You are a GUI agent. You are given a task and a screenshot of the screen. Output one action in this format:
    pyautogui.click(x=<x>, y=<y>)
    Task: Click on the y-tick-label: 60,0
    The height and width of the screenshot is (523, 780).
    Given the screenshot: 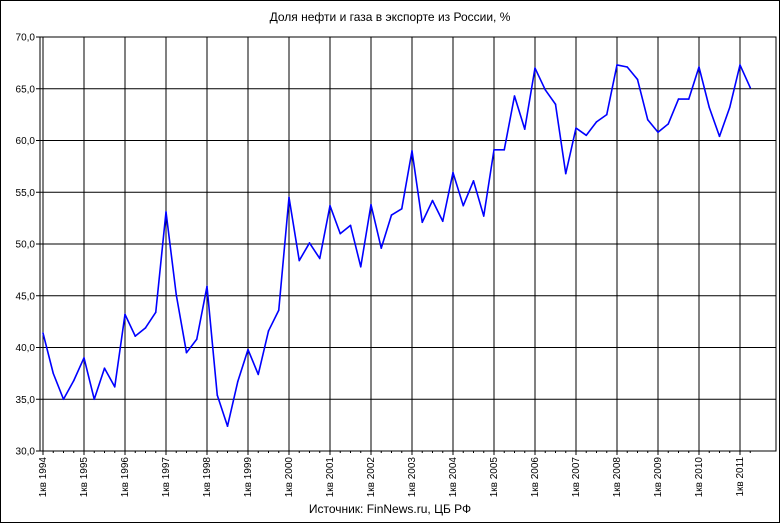 What is the action you would take?
    pyautogui.click(x=26, y=141)
    